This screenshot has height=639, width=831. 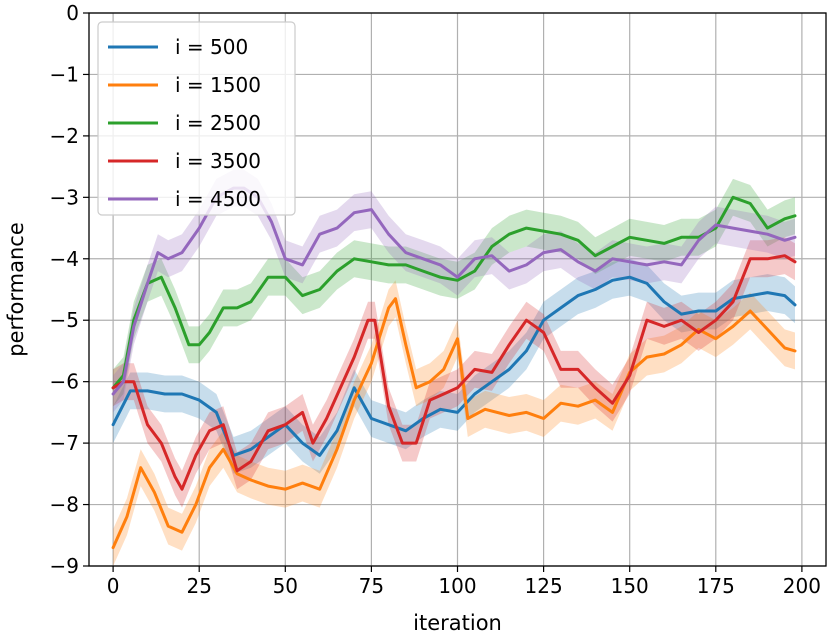 What do you see at coordinates (64, 197) in the screenshot?
I see `y-tick-label: −3` at bounding box center [64, 197].